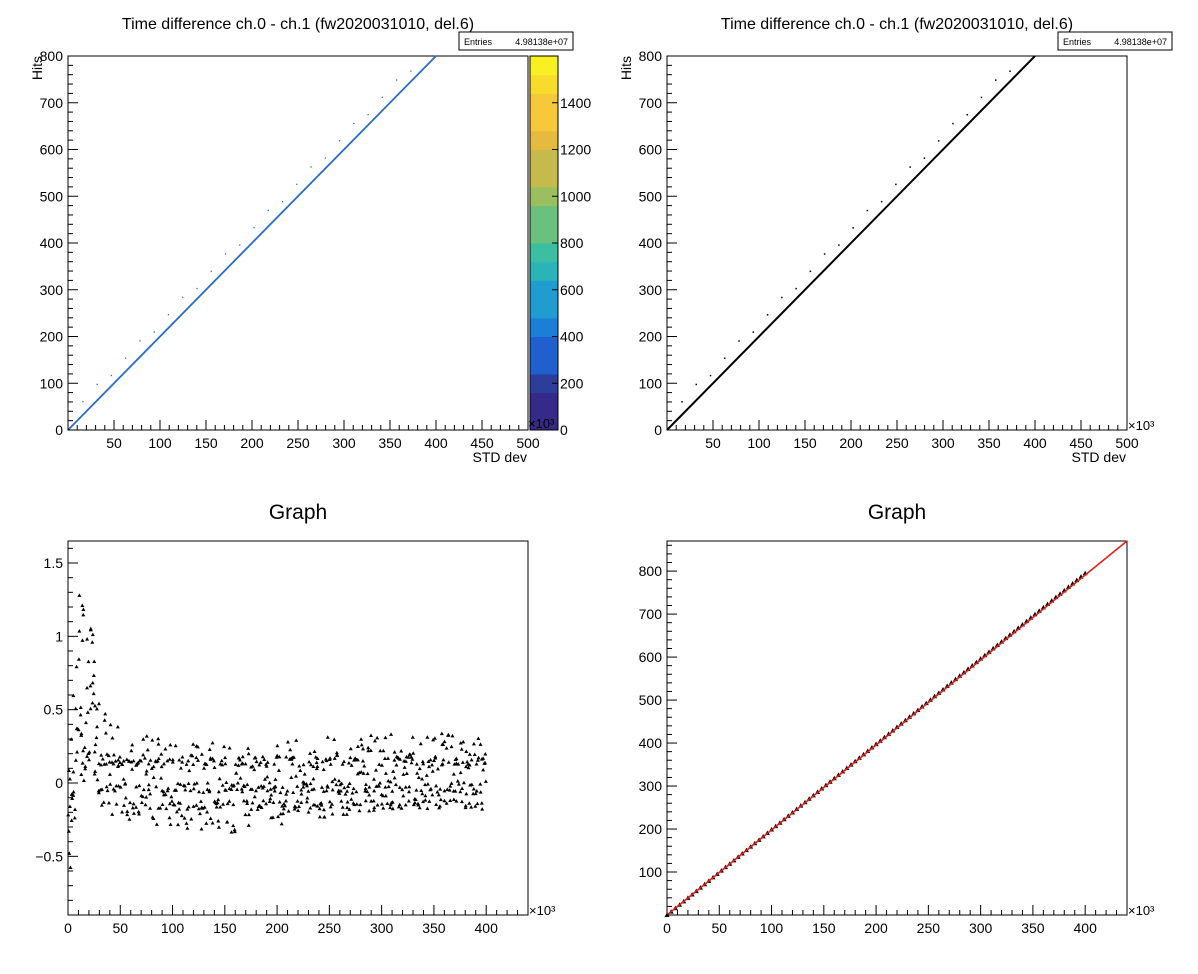 The image size is (1198, 974). Describe the element at coordinates (52, 150) in the screenshot. I see `y-tick-label: 600` at that location.